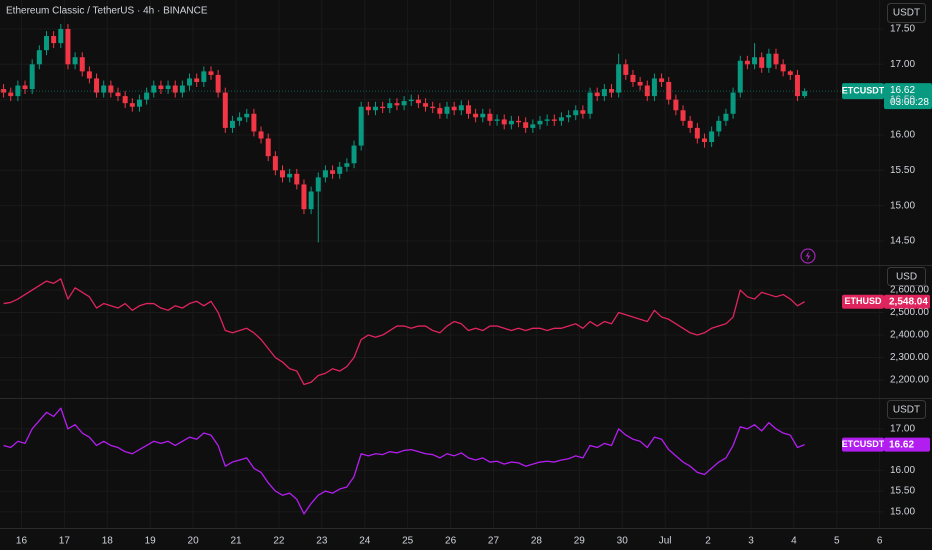  I want to click on symbol-label: ETCUSDT, so click(863, 91).